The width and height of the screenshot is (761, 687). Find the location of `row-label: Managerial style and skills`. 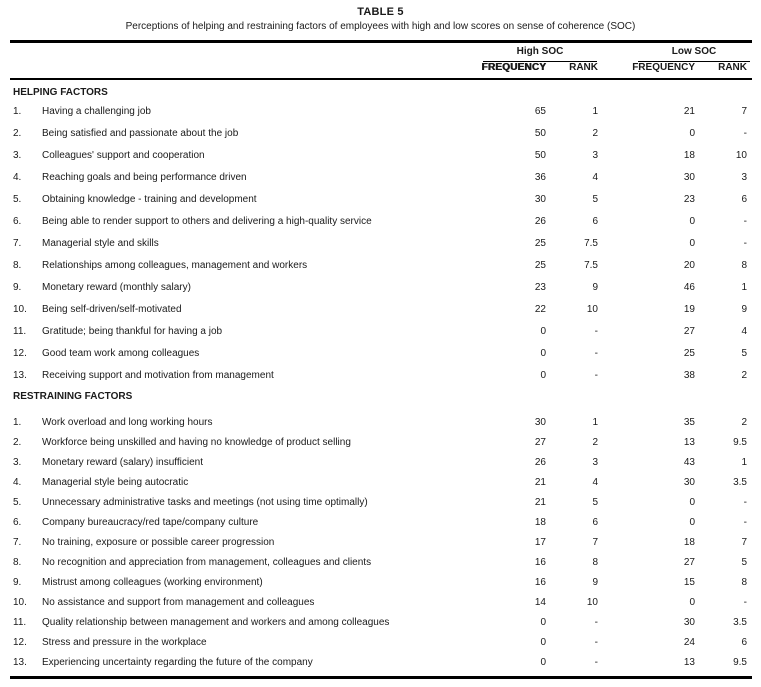

row-label: Managerial style and skills is located at coordinates (100, 243).